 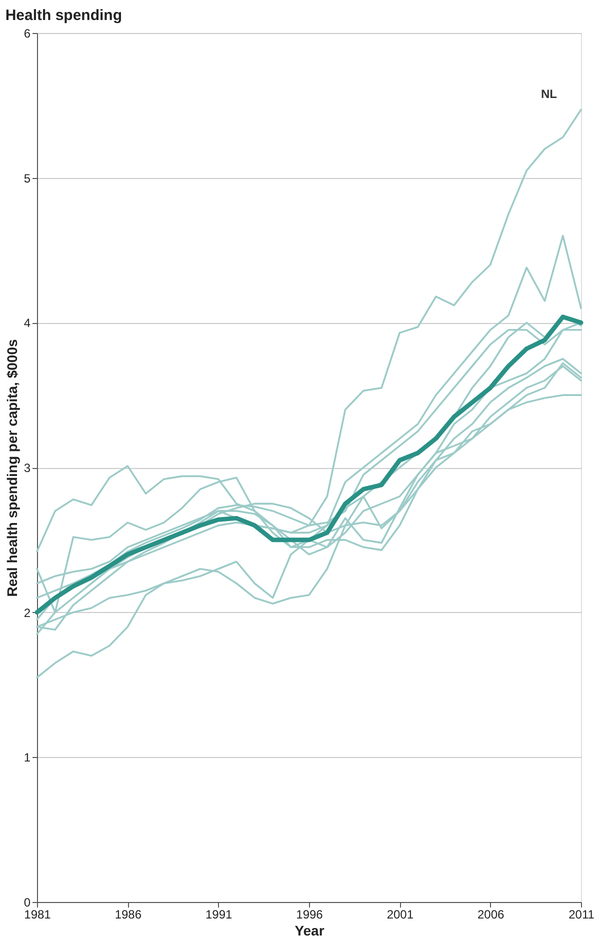 What do you see at coordinates (27, 323) in the screenshot?
I see `y-tick-label: 4` at bounding box center [27, 323].